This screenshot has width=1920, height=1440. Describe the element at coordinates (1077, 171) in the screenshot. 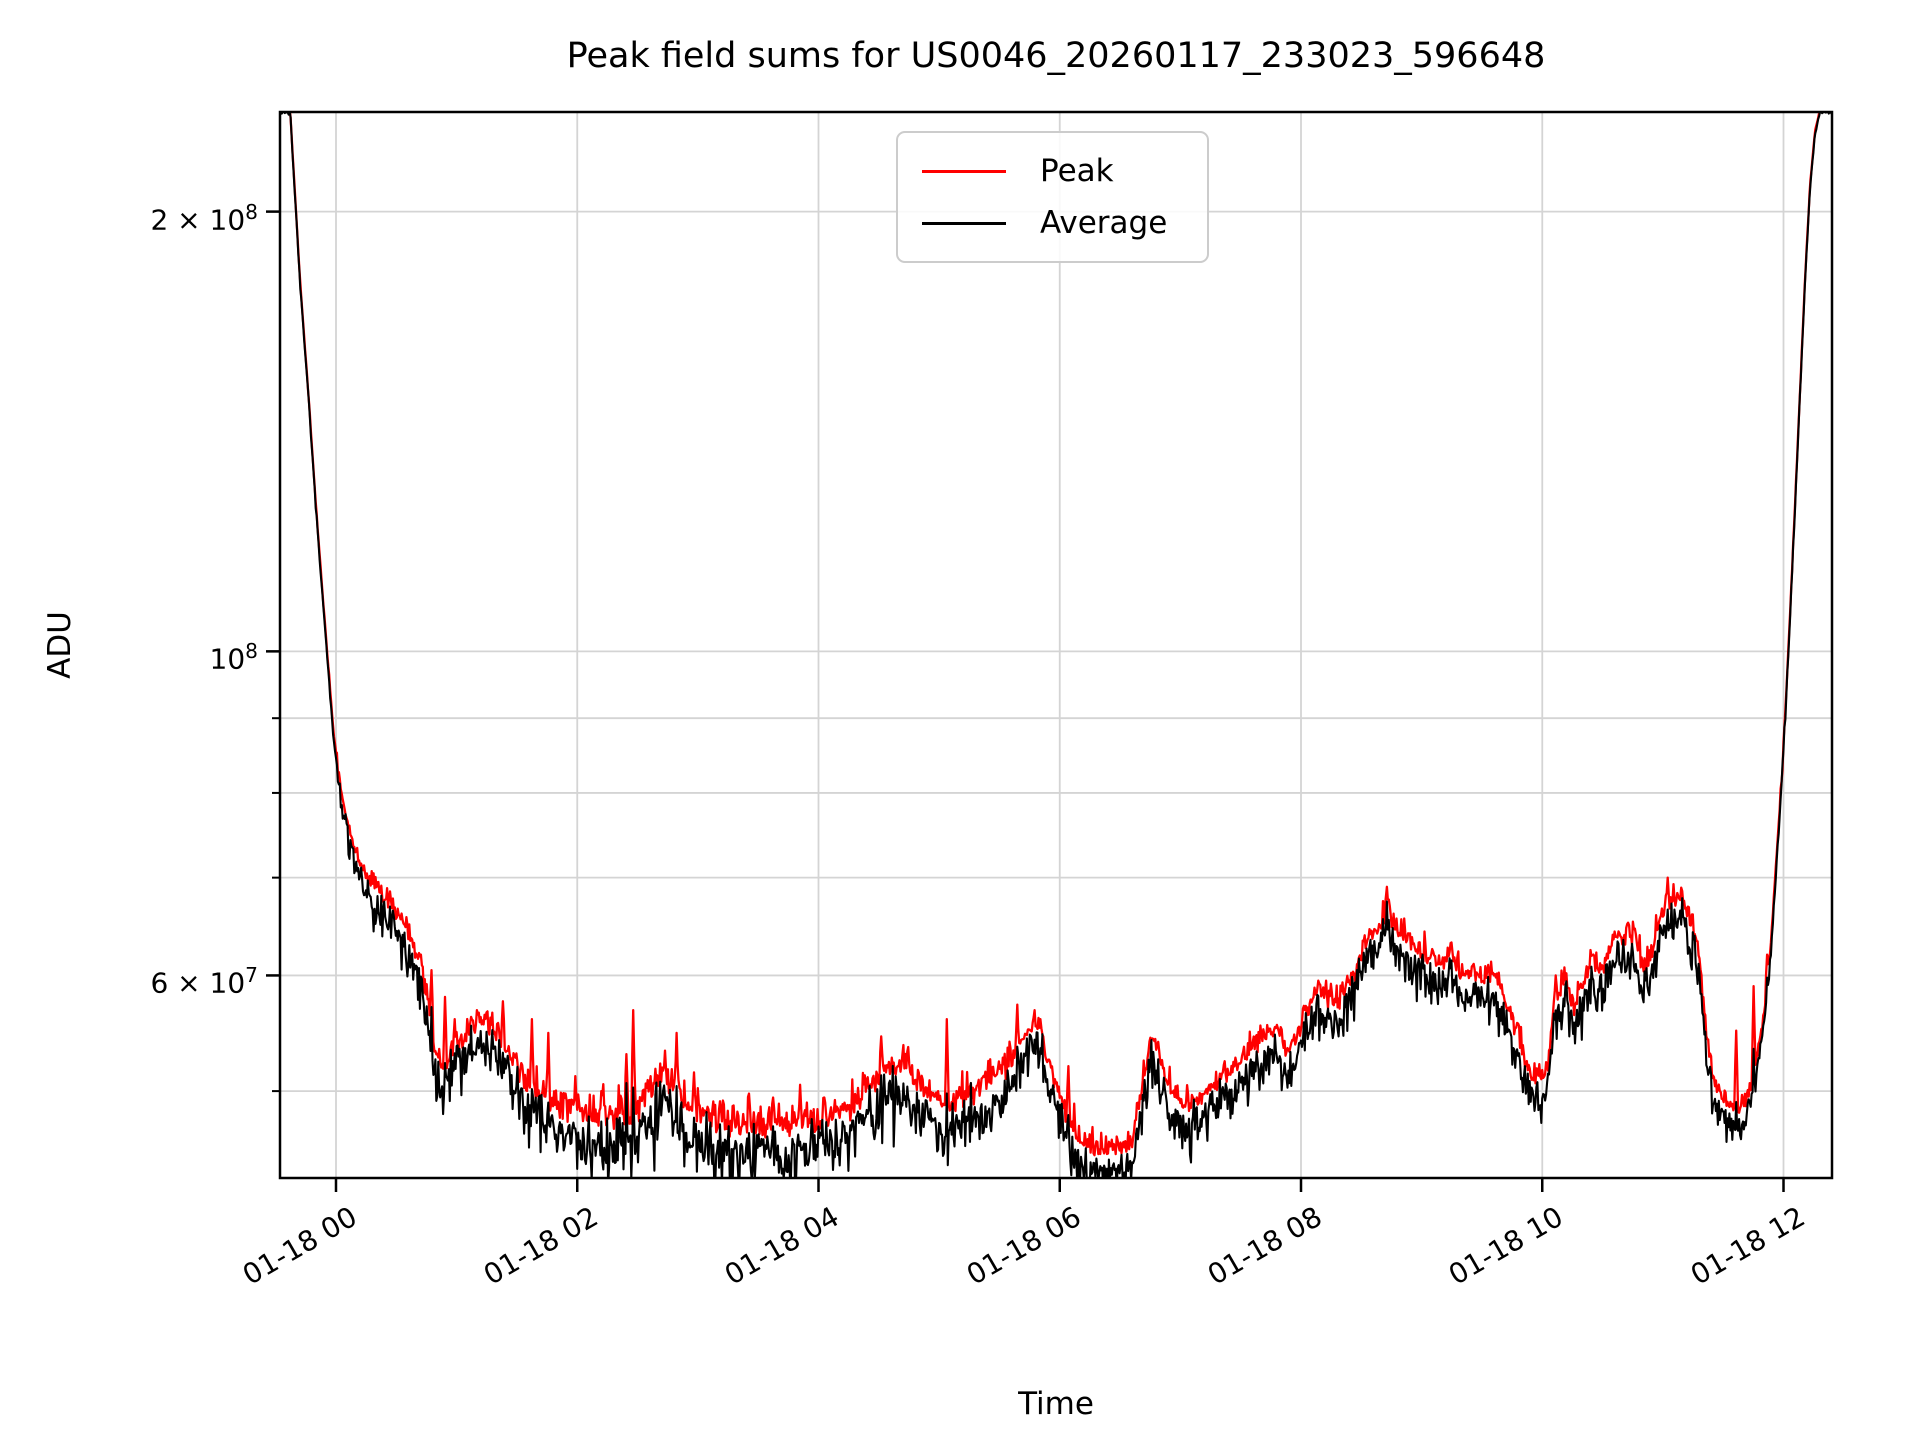

I see `legend-label: Peak` at that location.